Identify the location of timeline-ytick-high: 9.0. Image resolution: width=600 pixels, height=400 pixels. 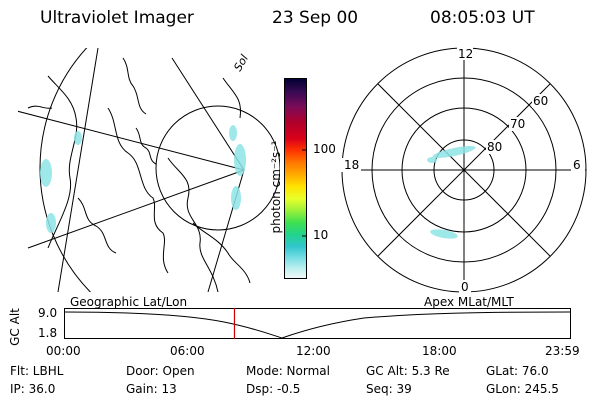
(48, 313).